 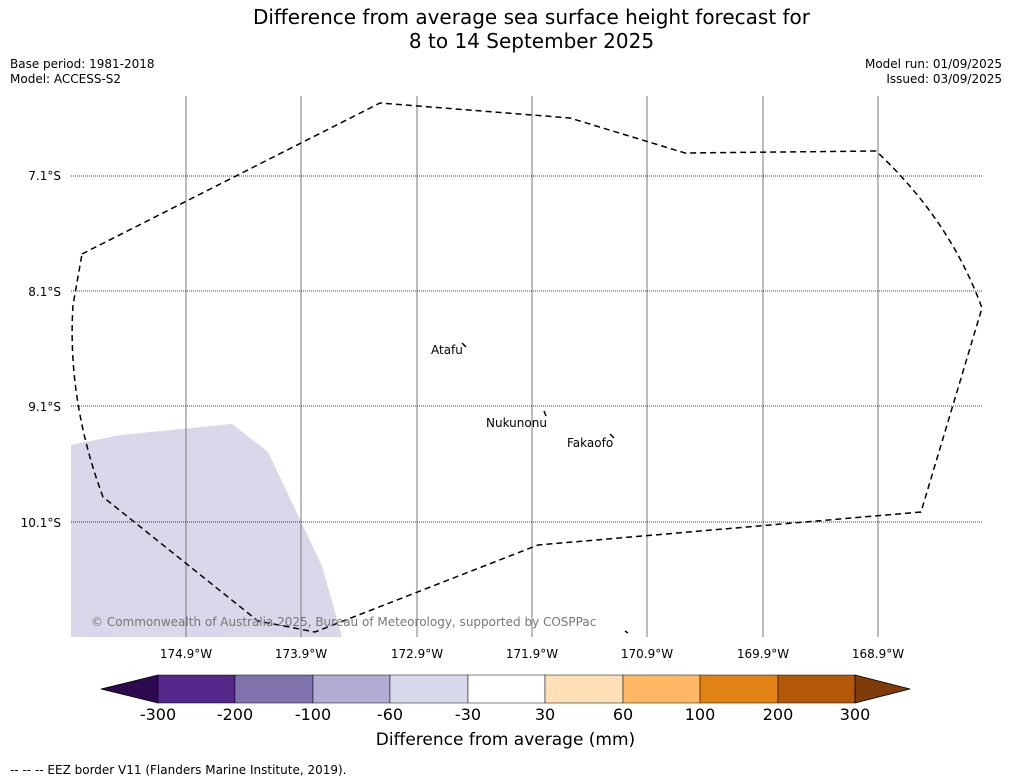 I want to click on colorbar-tick-3: -100, so click(x=313, y=714).